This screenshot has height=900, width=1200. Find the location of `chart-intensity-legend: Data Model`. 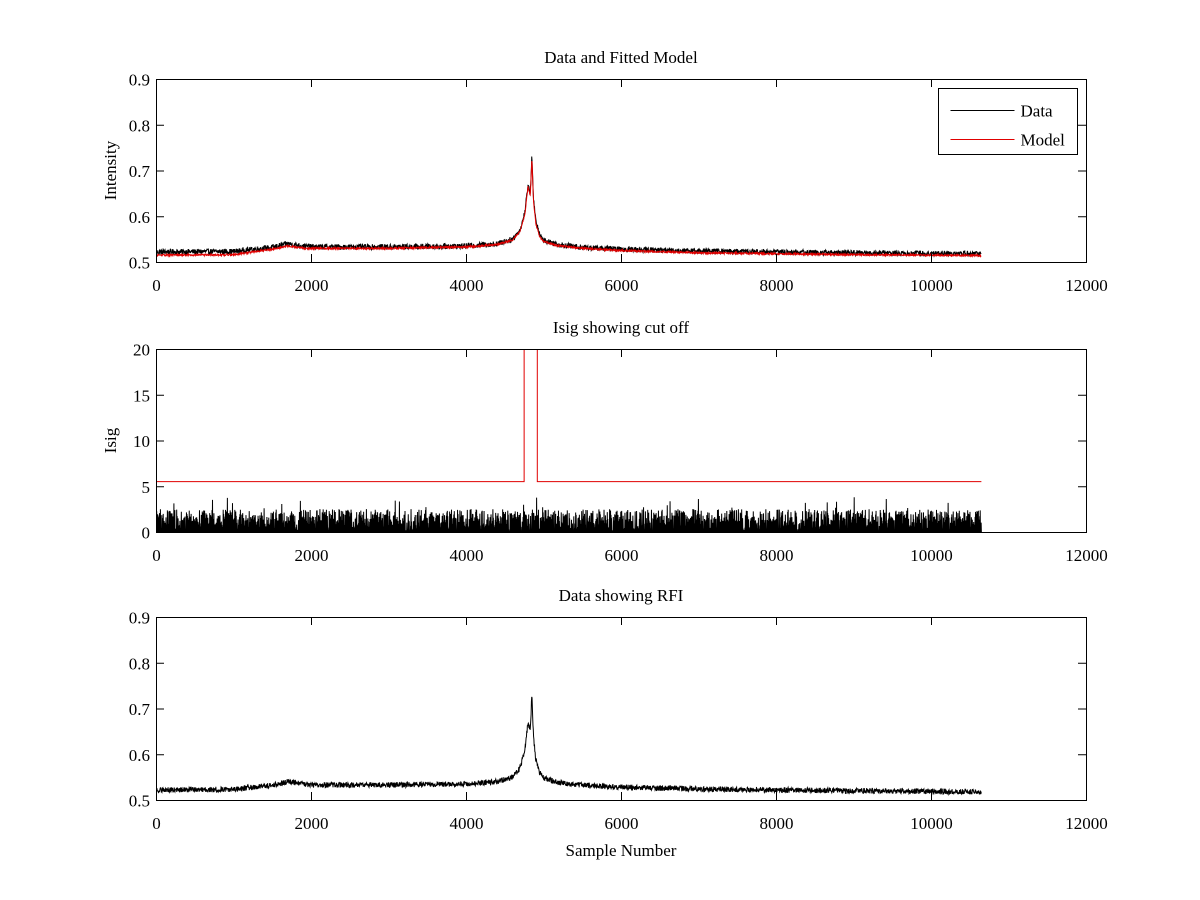

chart-intensity-legend: Data Model is located at coordinates (1008, 121).